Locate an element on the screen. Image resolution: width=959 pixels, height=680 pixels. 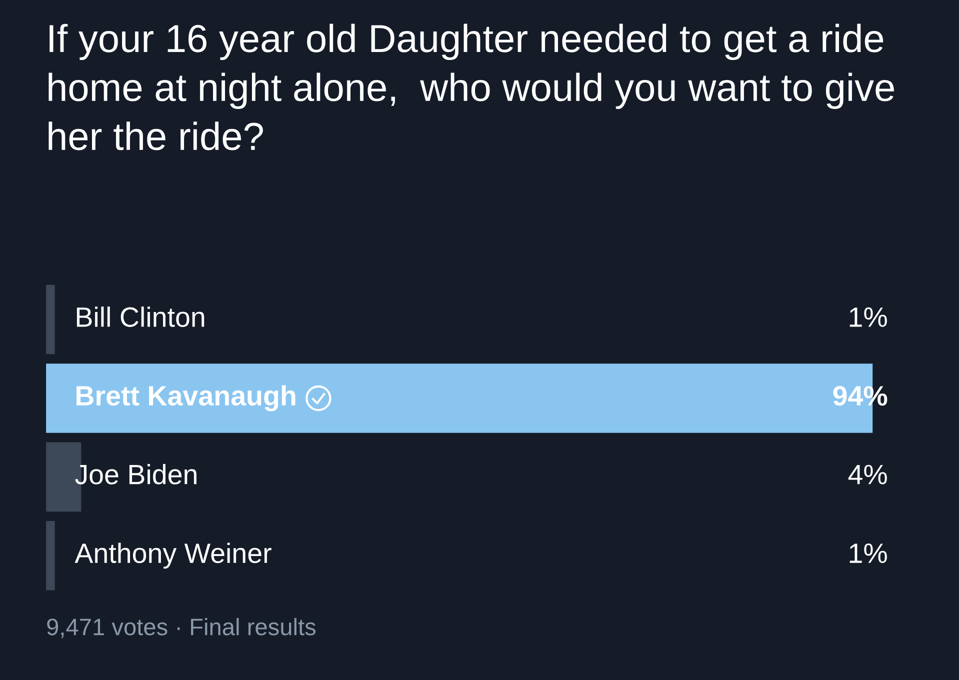
y-tick-label: Brett Kavanaugh is located at coordinates (186, 398).